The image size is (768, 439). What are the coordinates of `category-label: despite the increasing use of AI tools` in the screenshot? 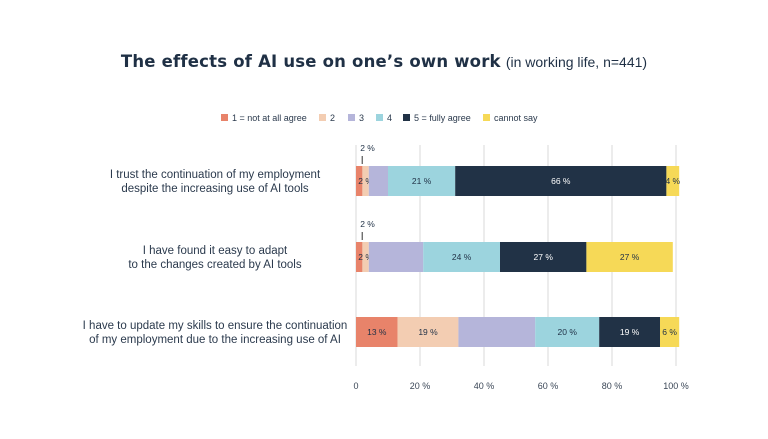 It's located at (215, 189).